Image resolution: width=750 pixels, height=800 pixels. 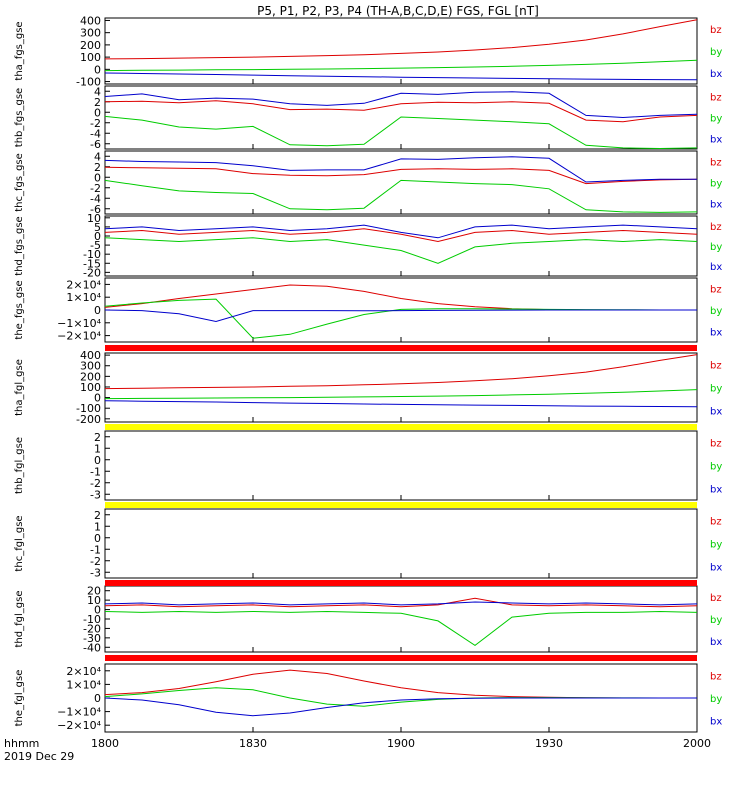 What do you see at coordinates (19, 245) in the screenshot?
I see `y-axis-label: thd_fgs_gse` at bounding box center [19, 245].